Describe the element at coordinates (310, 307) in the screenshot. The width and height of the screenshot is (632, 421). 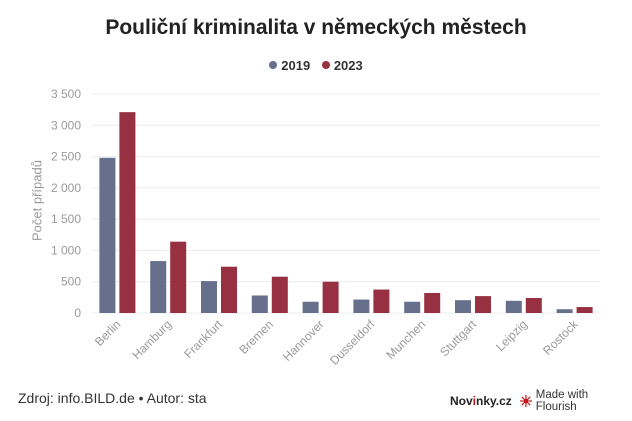
I see `bar-2019-hannover` at that location.